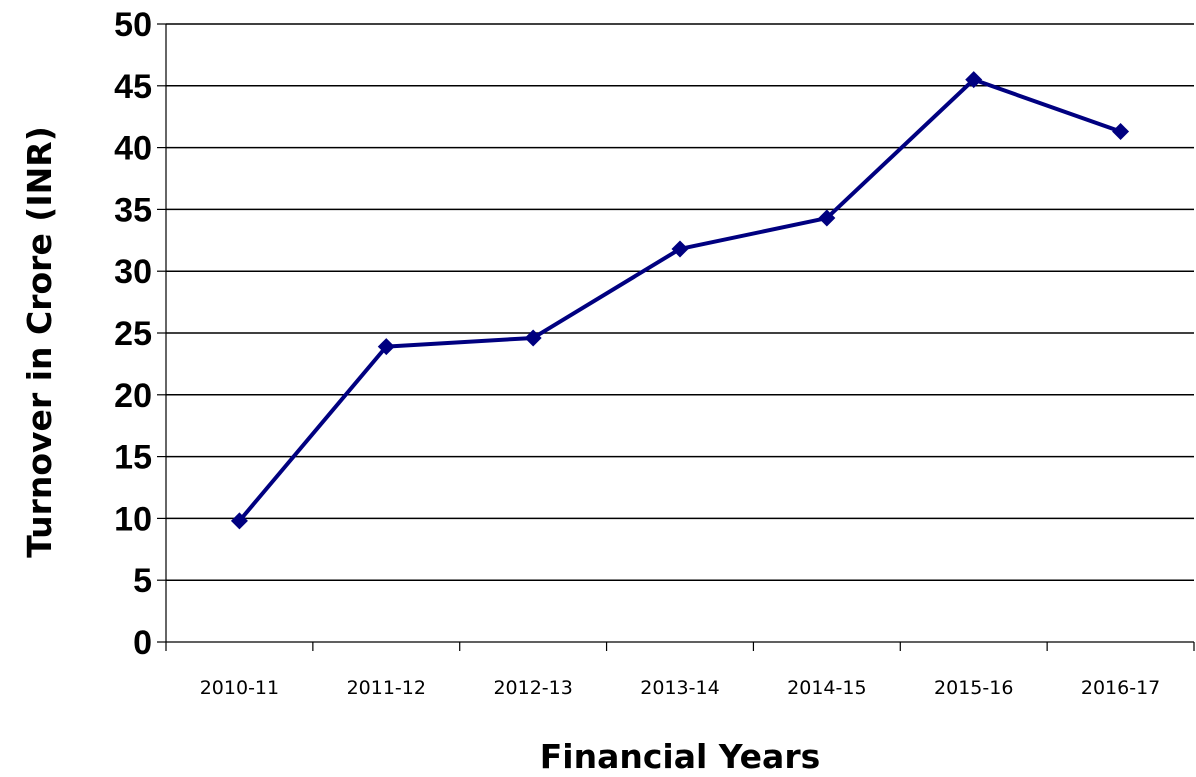 The height and width of the screenshot is (777, 1196). Describe the element at coordinates (133, 396) in the screenshot. I see `y-tick-label: 20` at that location.